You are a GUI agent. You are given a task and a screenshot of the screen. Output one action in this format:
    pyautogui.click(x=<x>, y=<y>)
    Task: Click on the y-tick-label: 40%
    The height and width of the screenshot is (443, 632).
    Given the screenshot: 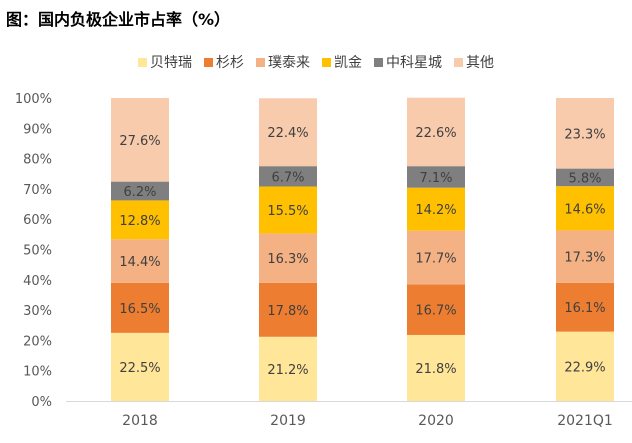 What is the action you would take?
    pyautogui.click(x=37, y=281)
    